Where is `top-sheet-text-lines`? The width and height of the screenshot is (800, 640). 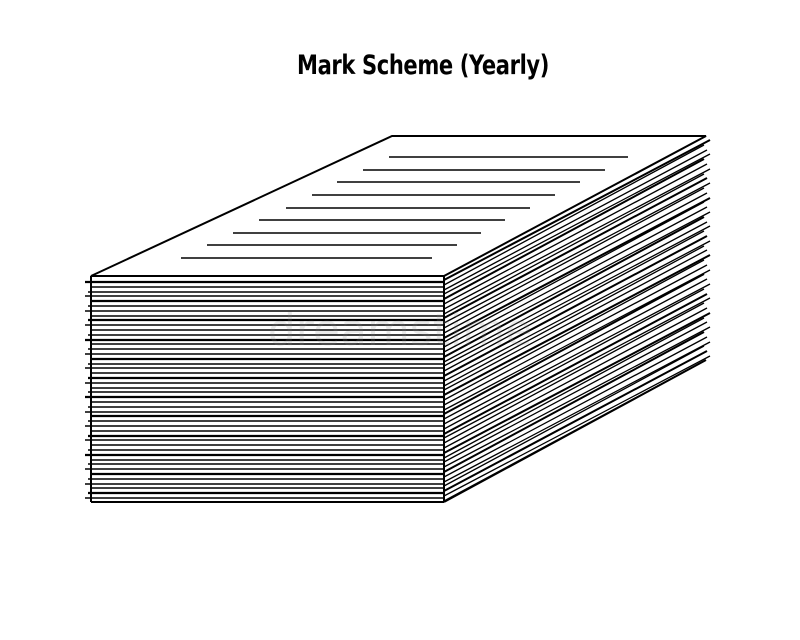 top-sheet-text-lines is located at coordinates (404, 207).